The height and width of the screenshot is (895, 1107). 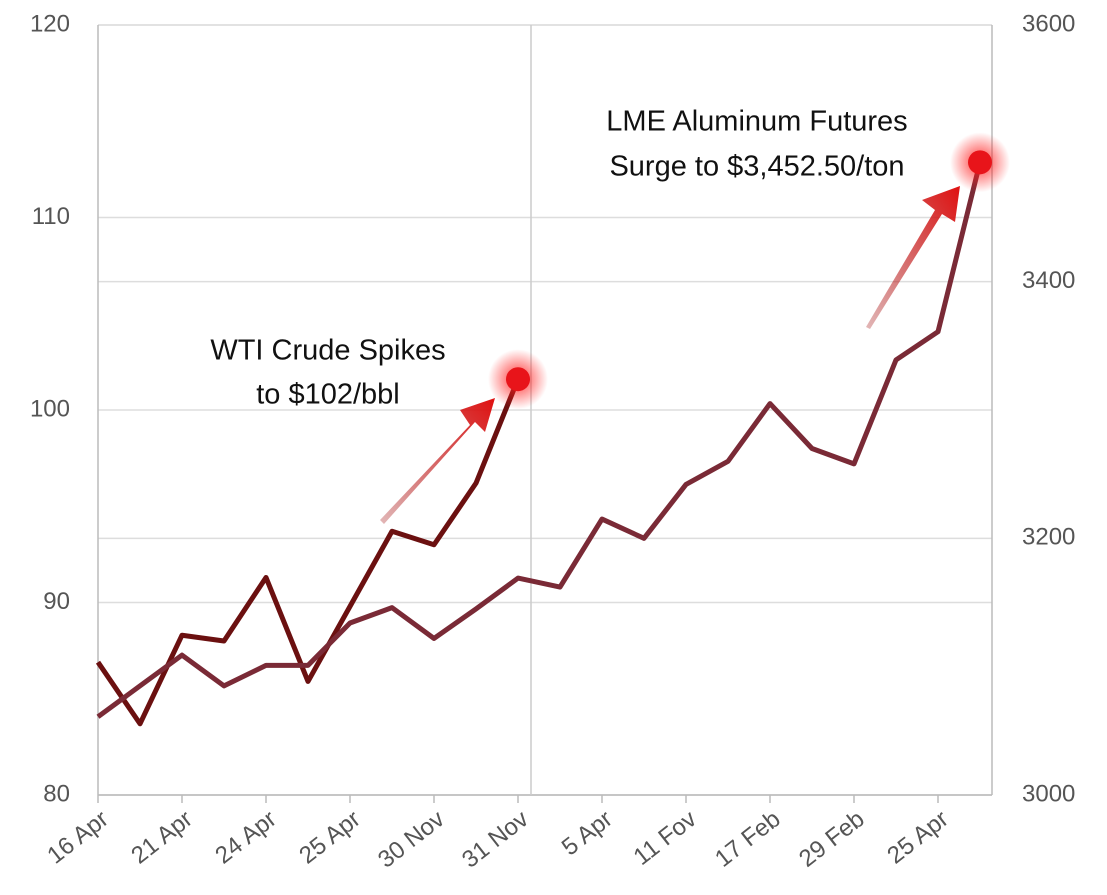 What do you see at coordinates (1048, 280) in the screenshot?
I see `y2-tick-label: 3400` at bounding box center [1048, 280].